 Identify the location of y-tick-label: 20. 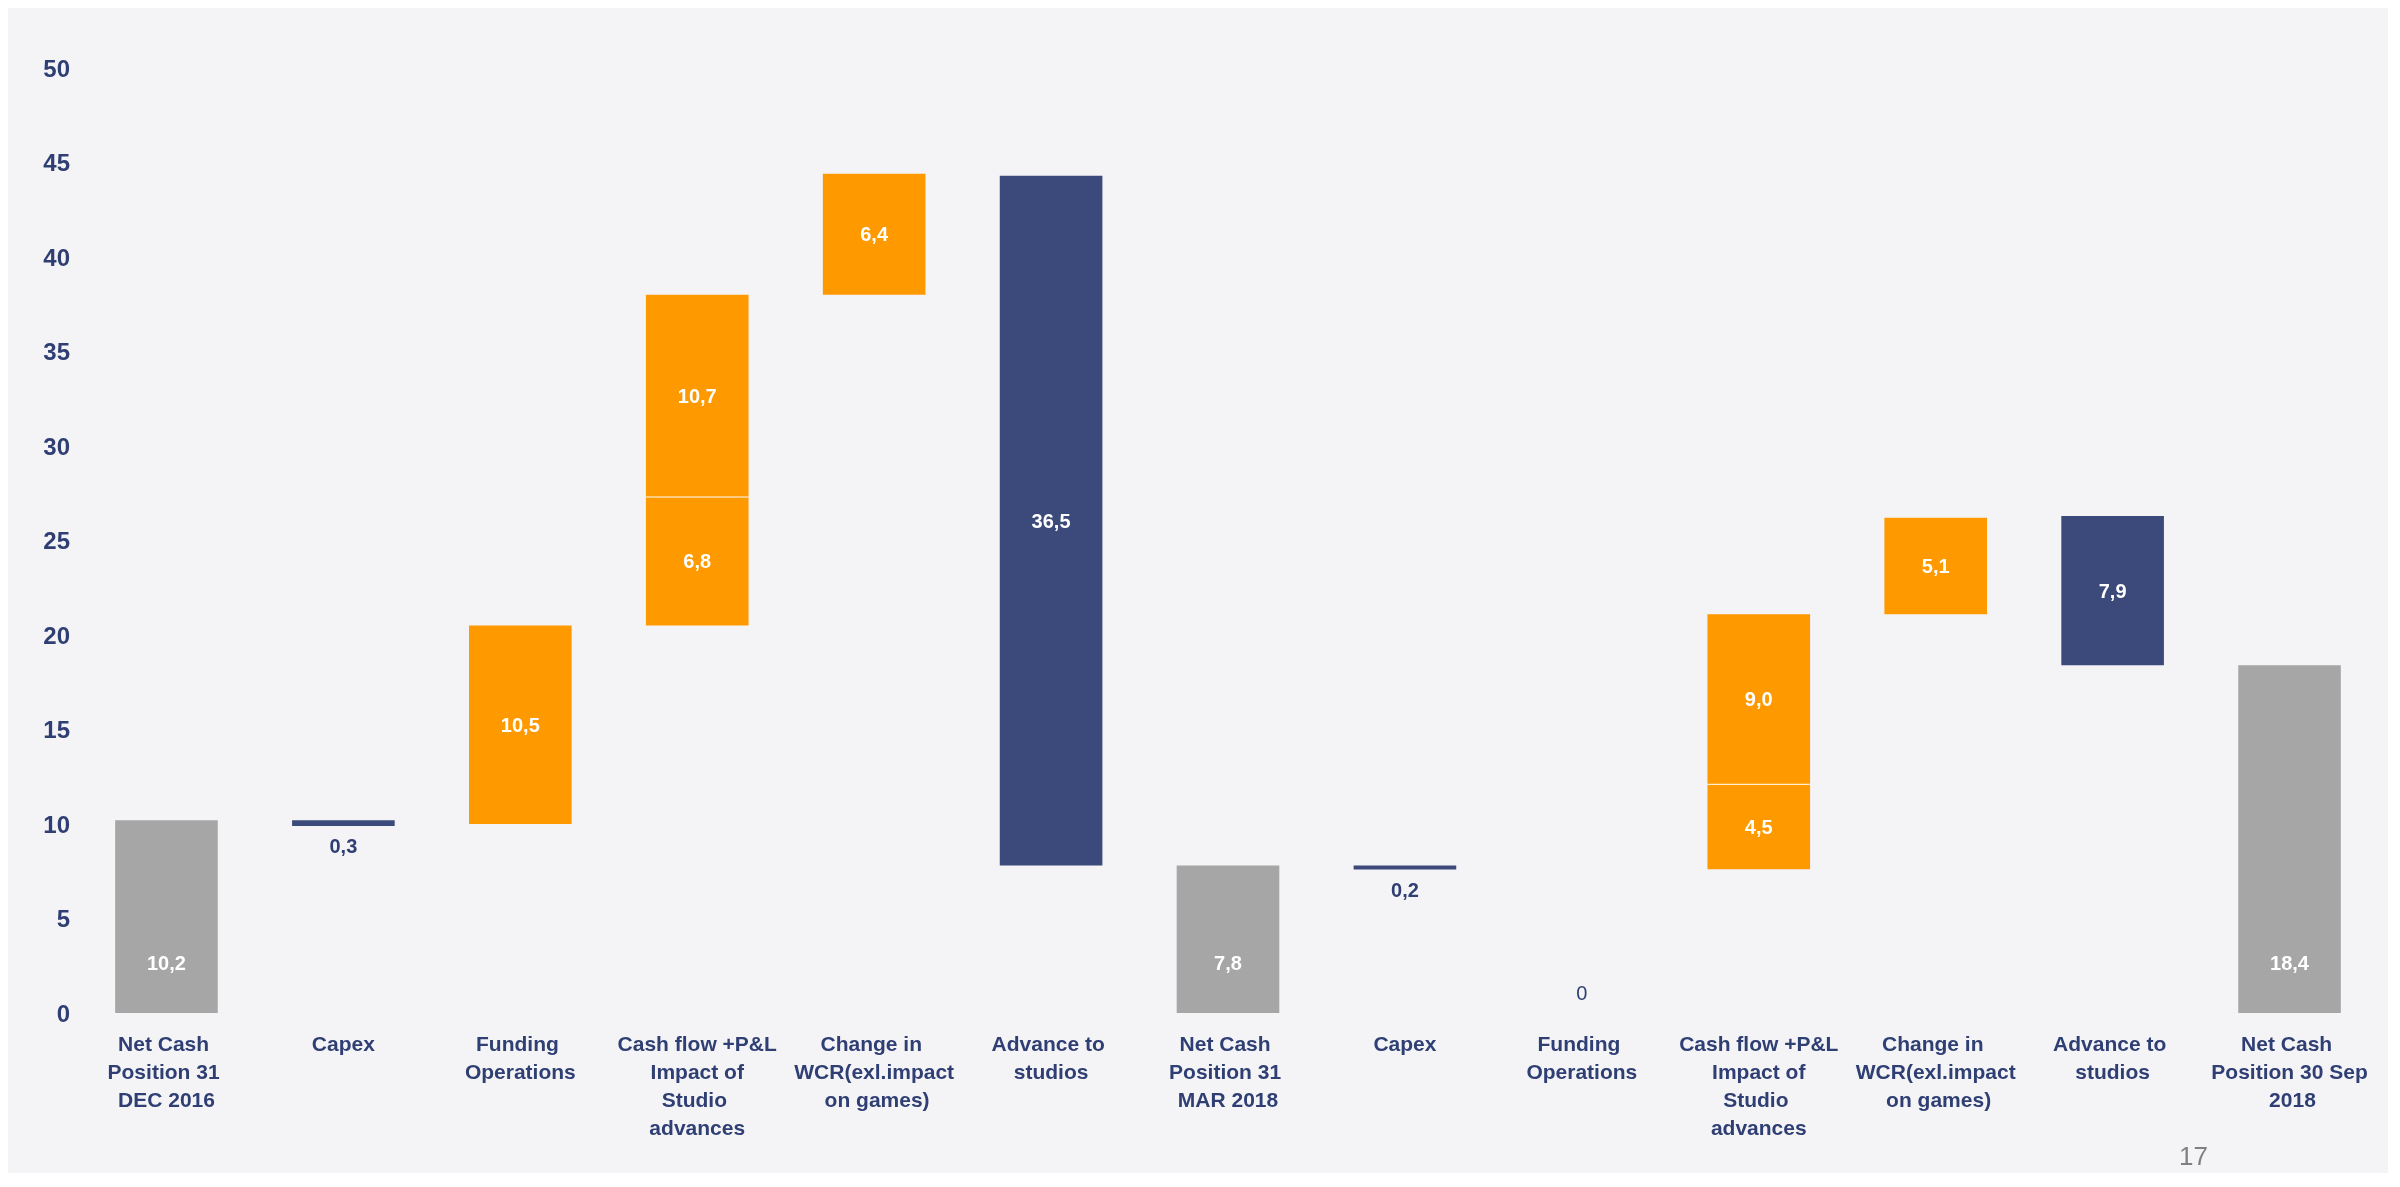
(56, 635).